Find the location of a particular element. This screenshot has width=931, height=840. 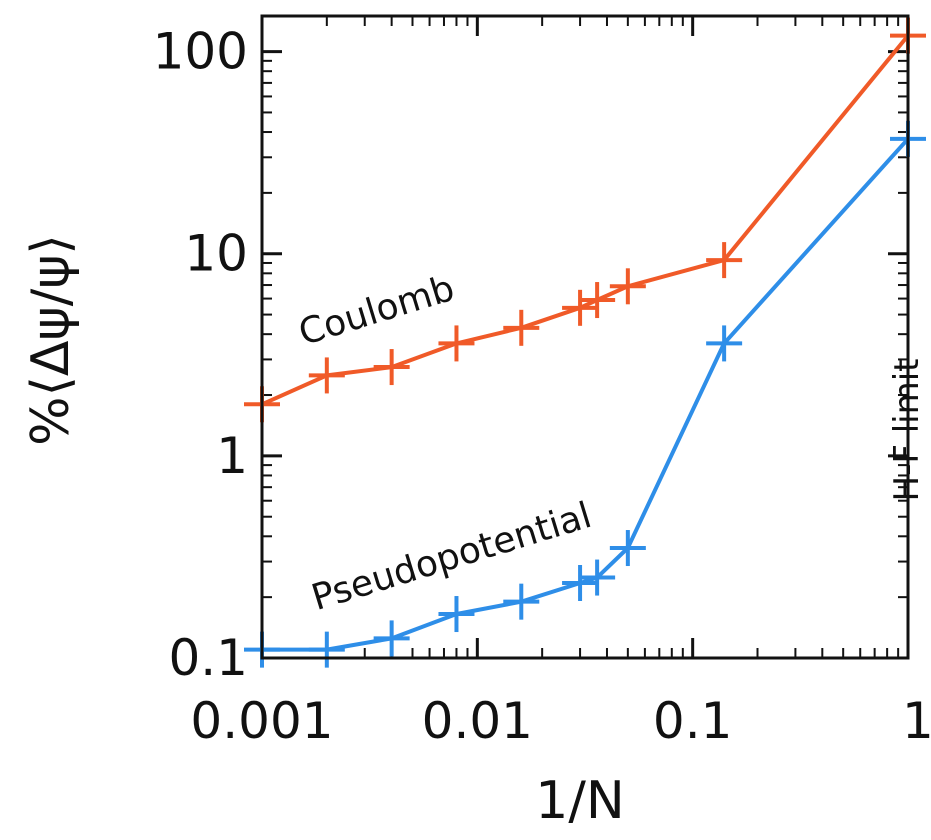

y-tick-label: 1 is located at coordinates (232, 456).